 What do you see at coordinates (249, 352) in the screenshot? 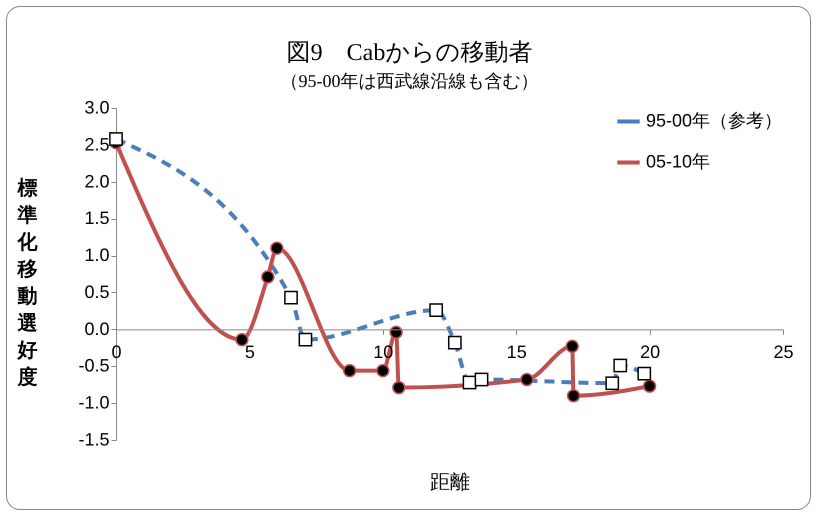
I see `x-tick-label: 5` at bounding box center [249, 352].